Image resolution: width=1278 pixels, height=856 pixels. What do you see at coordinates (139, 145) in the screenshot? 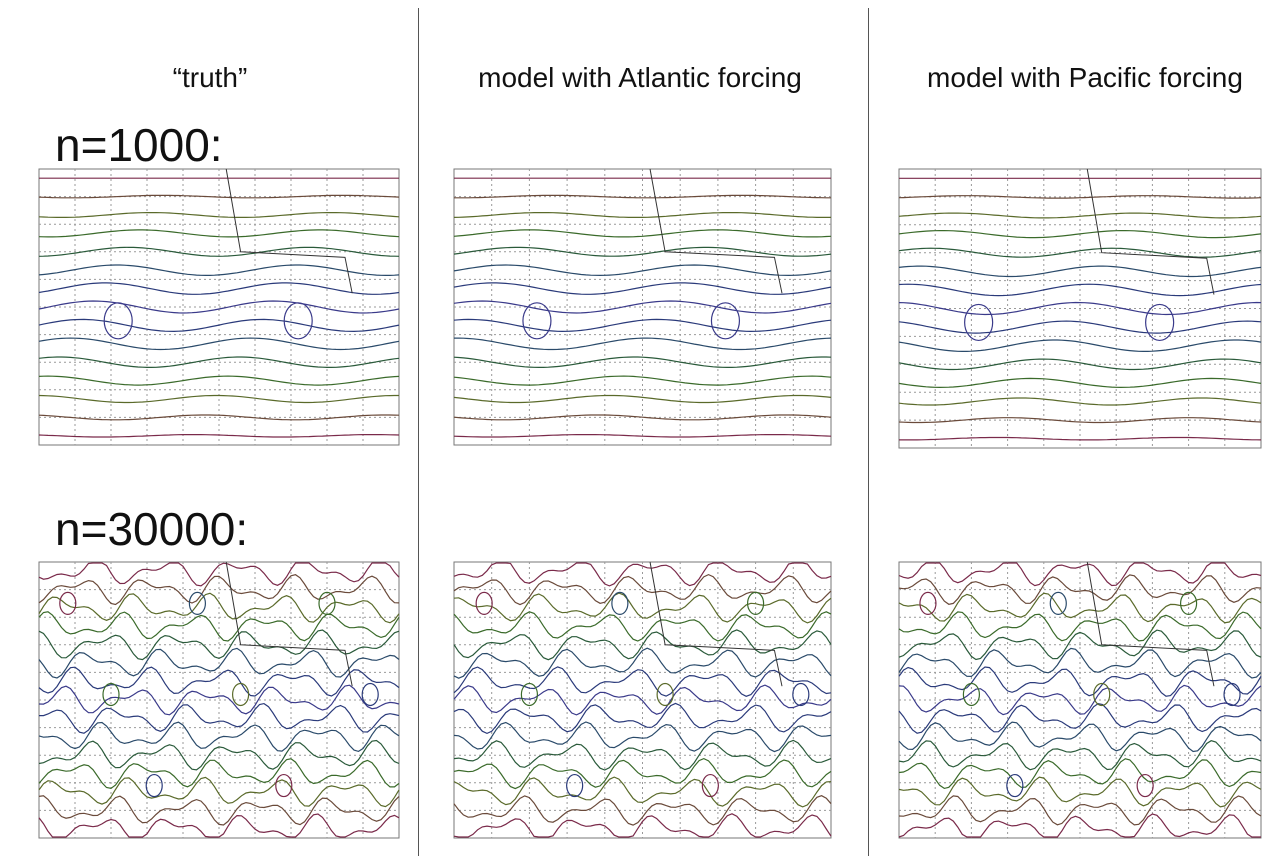
I see `row-label: n=1000:` at bounding box center [139, 145].